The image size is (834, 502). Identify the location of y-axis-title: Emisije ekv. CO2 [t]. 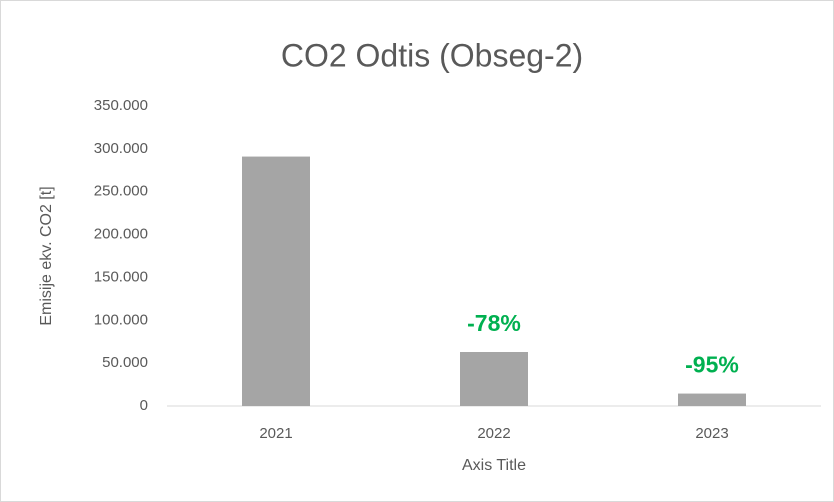
(46, 255).